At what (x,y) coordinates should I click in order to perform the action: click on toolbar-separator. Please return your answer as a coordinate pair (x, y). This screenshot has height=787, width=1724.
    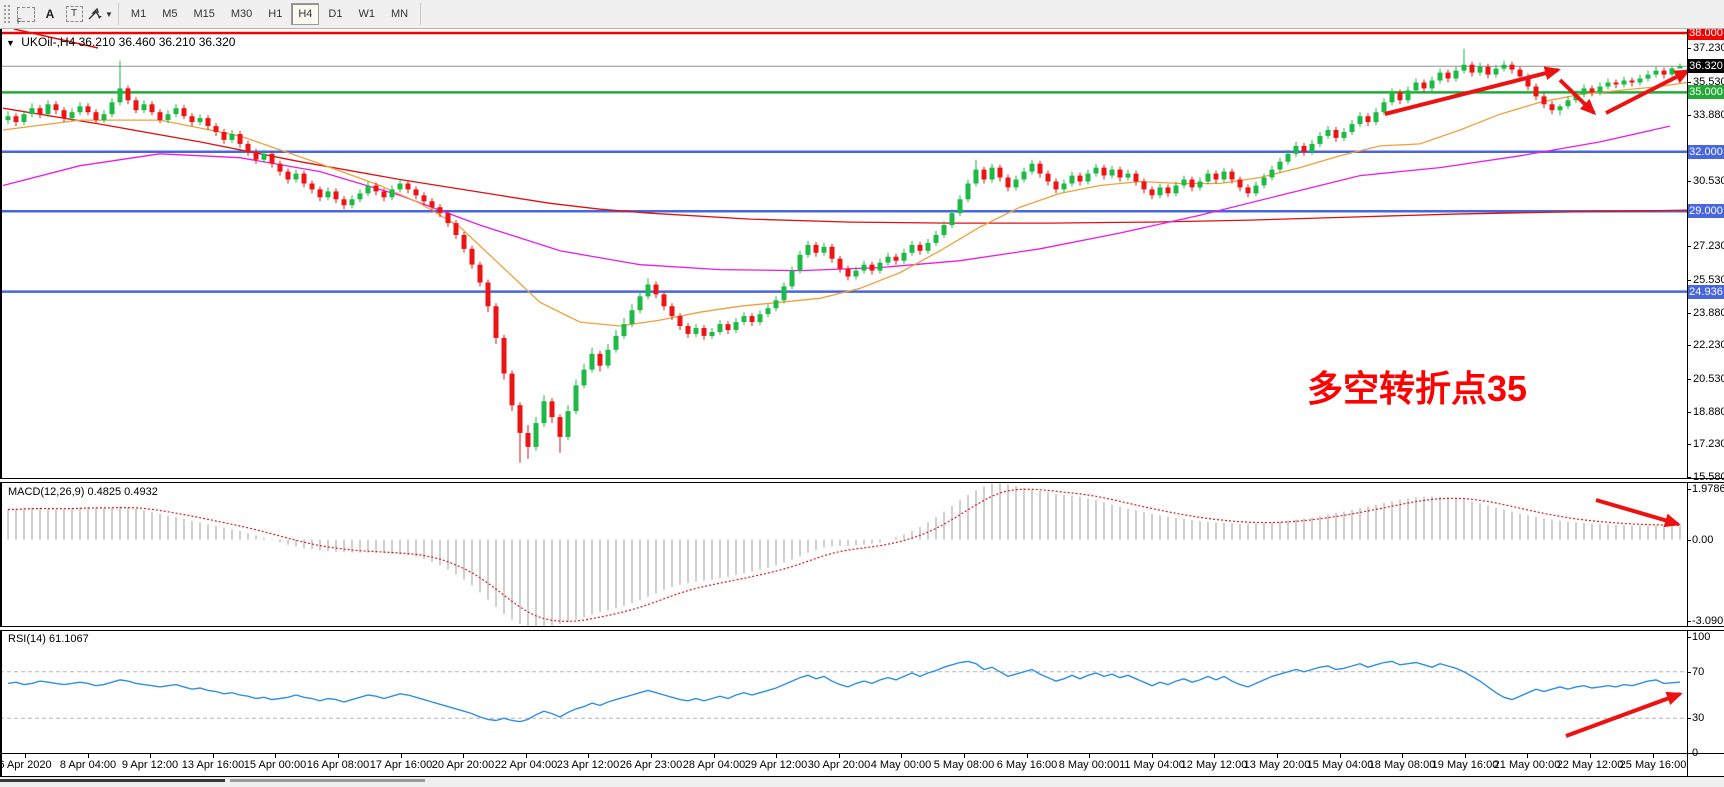
    Looking at the image, I should click on (118, 14).